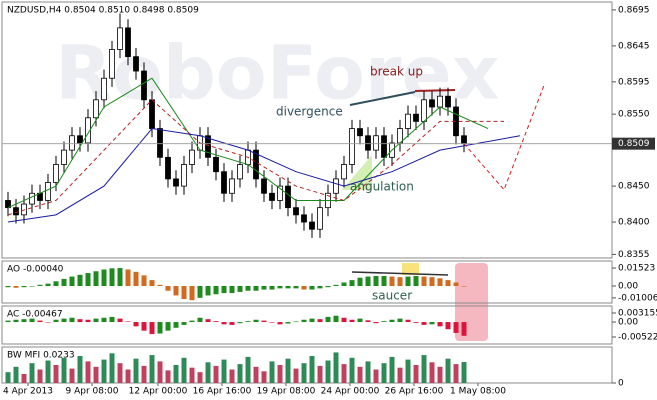 This screenshot has width=657, height=400. Describe the element at coordinates (634, 115) in the screenshot. I see `y-tick-label: 0.8550` at that location.